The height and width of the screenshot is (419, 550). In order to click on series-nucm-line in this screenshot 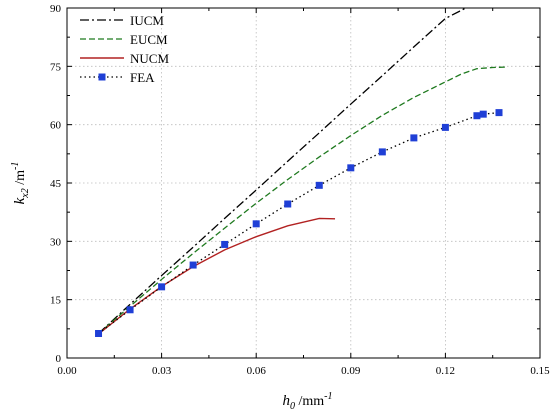, I will do `click(217, 276)`.